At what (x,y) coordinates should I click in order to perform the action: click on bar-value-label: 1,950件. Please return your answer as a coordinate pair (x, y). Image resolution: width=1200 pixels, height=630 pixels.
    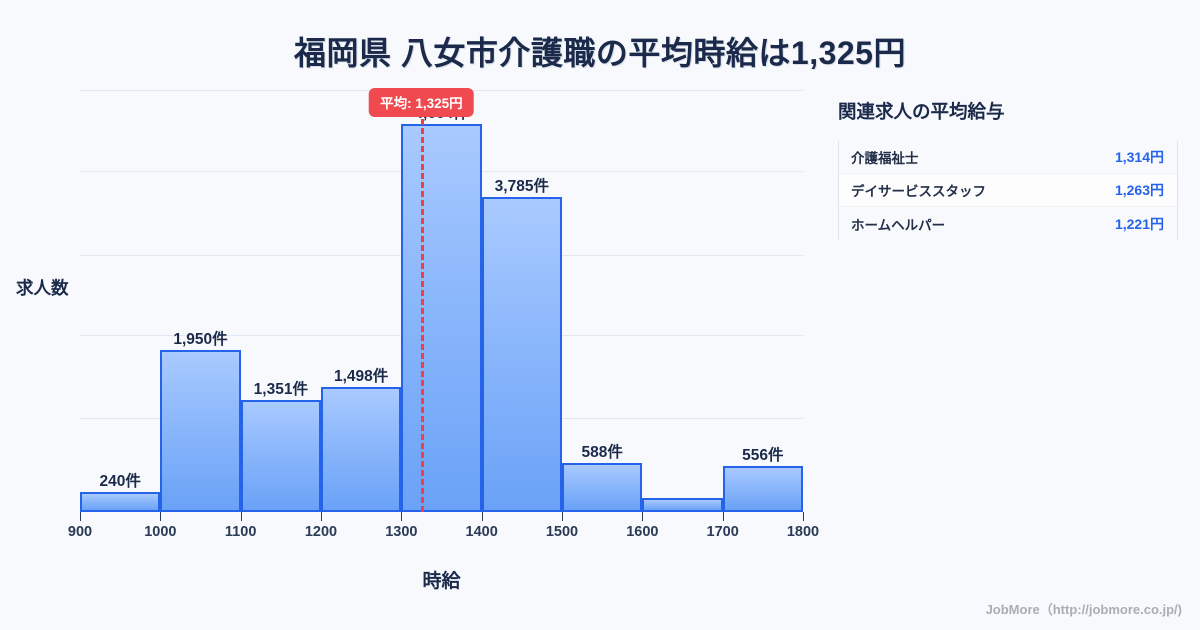
    Looking at the image, I should click on (200, 339).